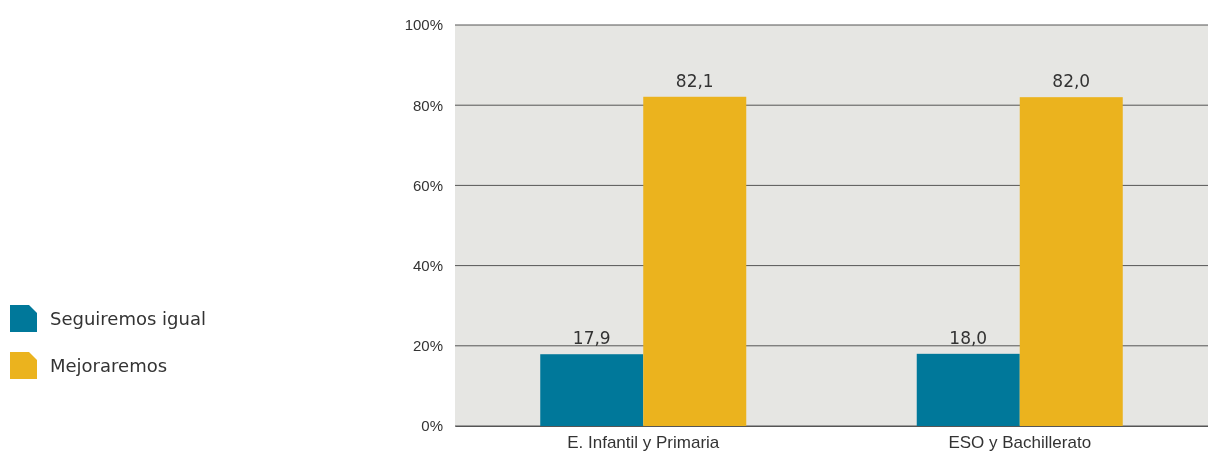 The width and height of the screenshot is (1208, 463). Describe the element at coordinates (432, 426) in the screenshot. I see `y-tick-label: 0%` at that location.